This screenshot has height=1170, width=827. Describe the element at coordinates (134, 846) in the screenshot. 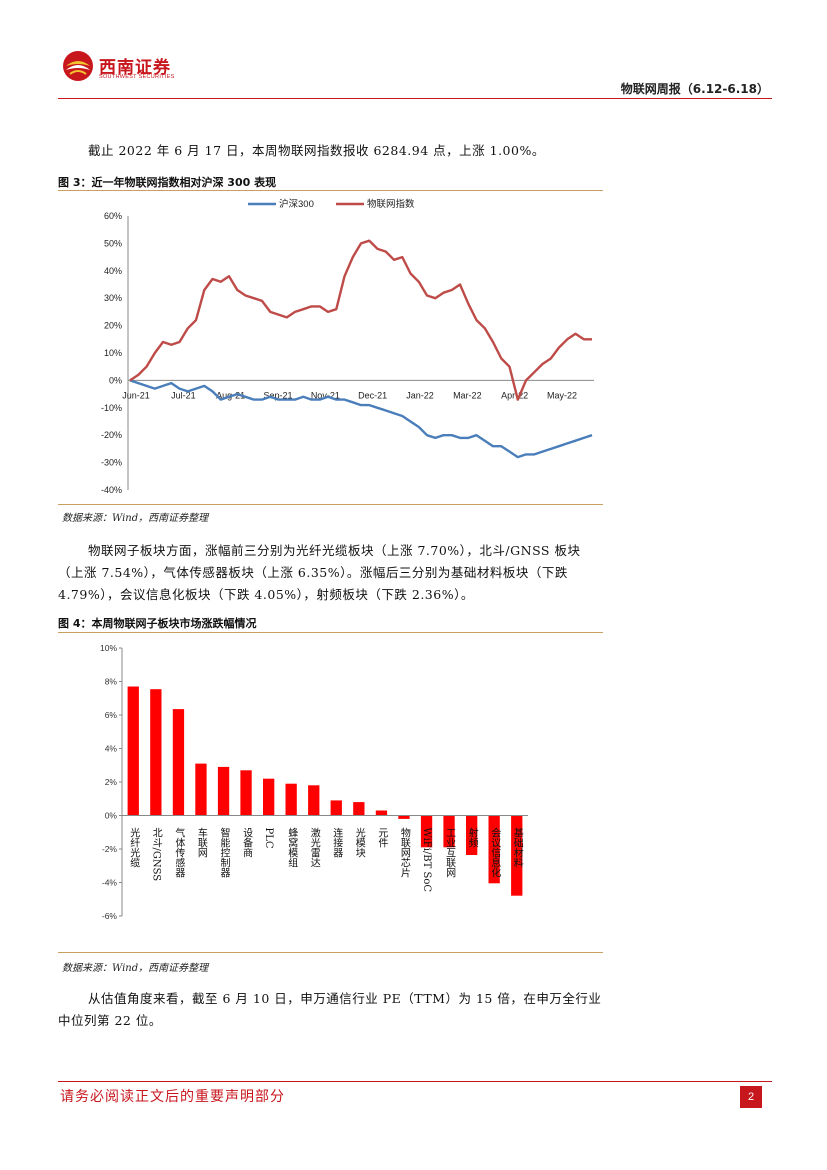

I see `category-label: 光纤光缆` at that location.